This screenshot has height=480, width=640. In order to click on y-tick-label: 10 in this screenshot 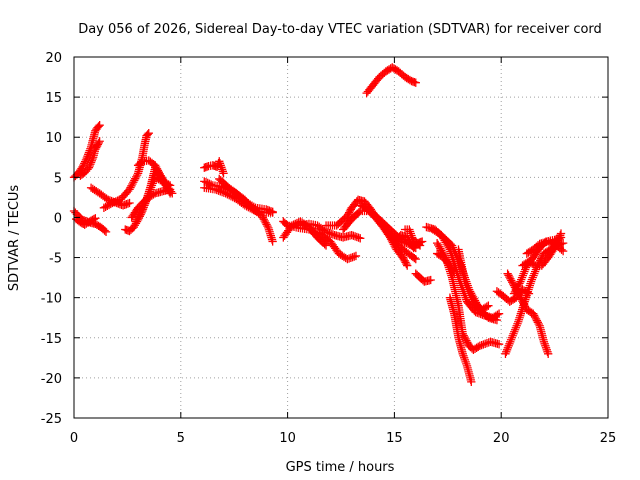, I will do `click(53, 138)`.